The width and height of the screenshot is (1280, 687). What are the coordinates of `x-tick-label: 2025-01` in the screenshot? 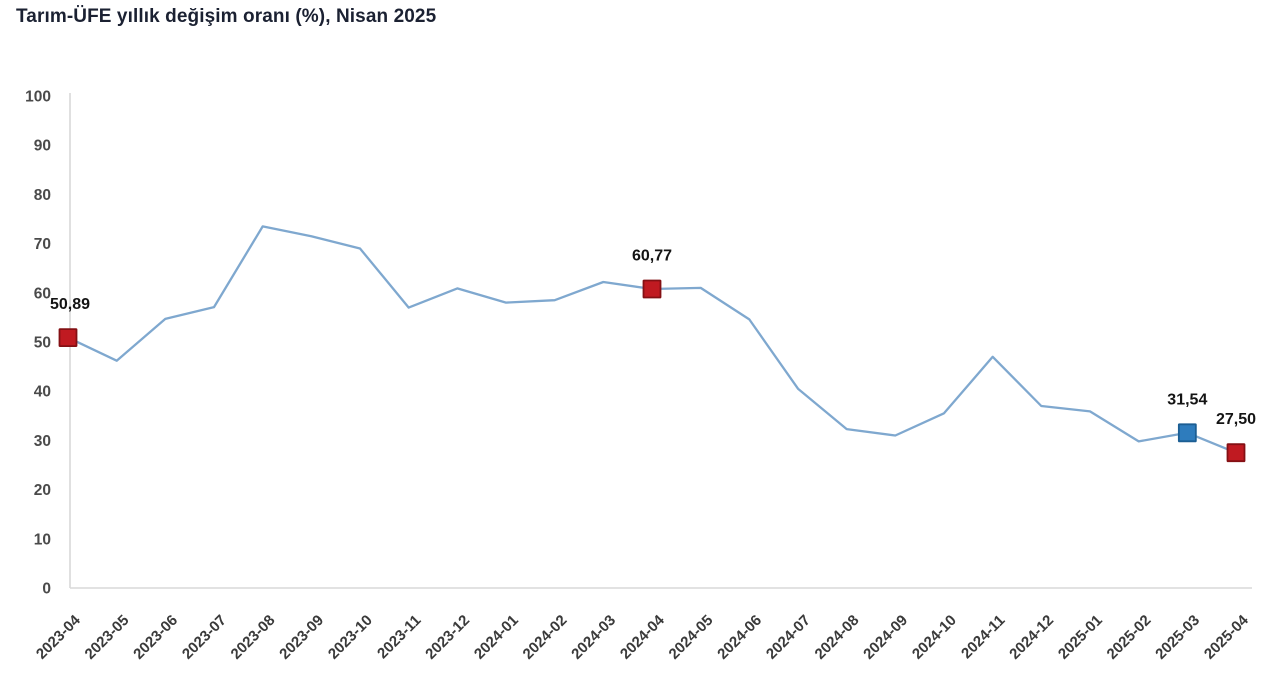 It's located at (1080, 637).